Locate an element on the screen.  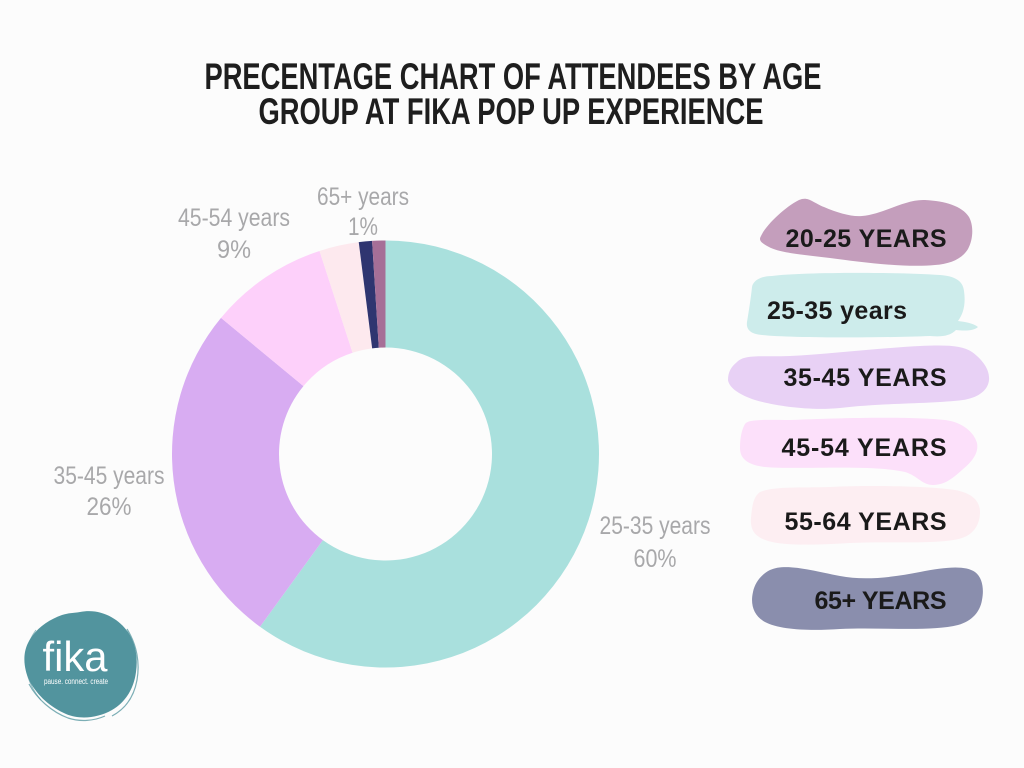
svg-text: 55-64 YEARS is located at coordinates (866, 522).